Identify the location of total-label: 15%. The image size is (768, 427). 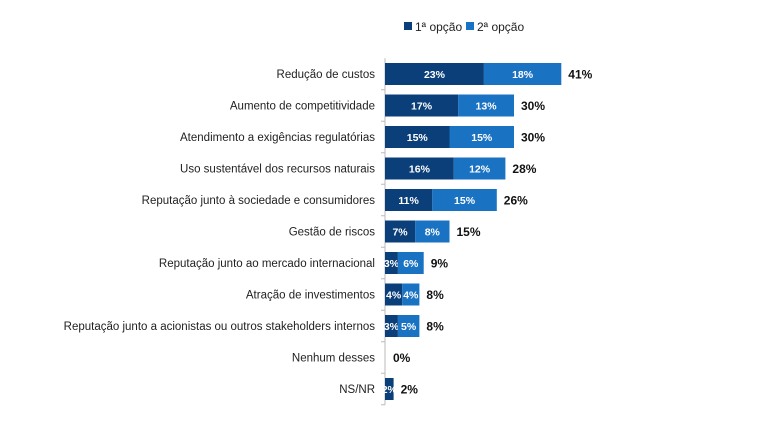
(469, 232).